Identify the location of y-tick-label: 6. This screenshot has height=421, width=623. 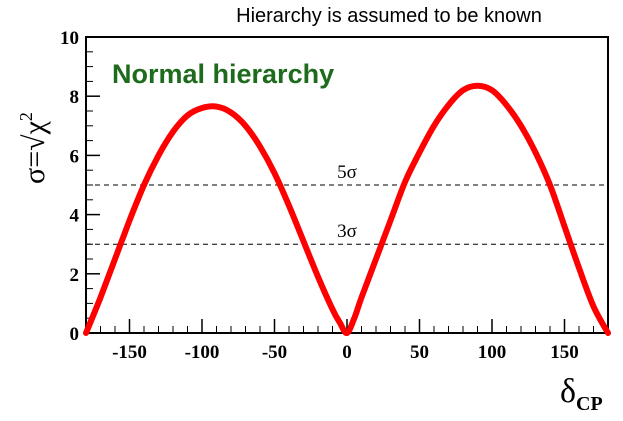
(75, 156).